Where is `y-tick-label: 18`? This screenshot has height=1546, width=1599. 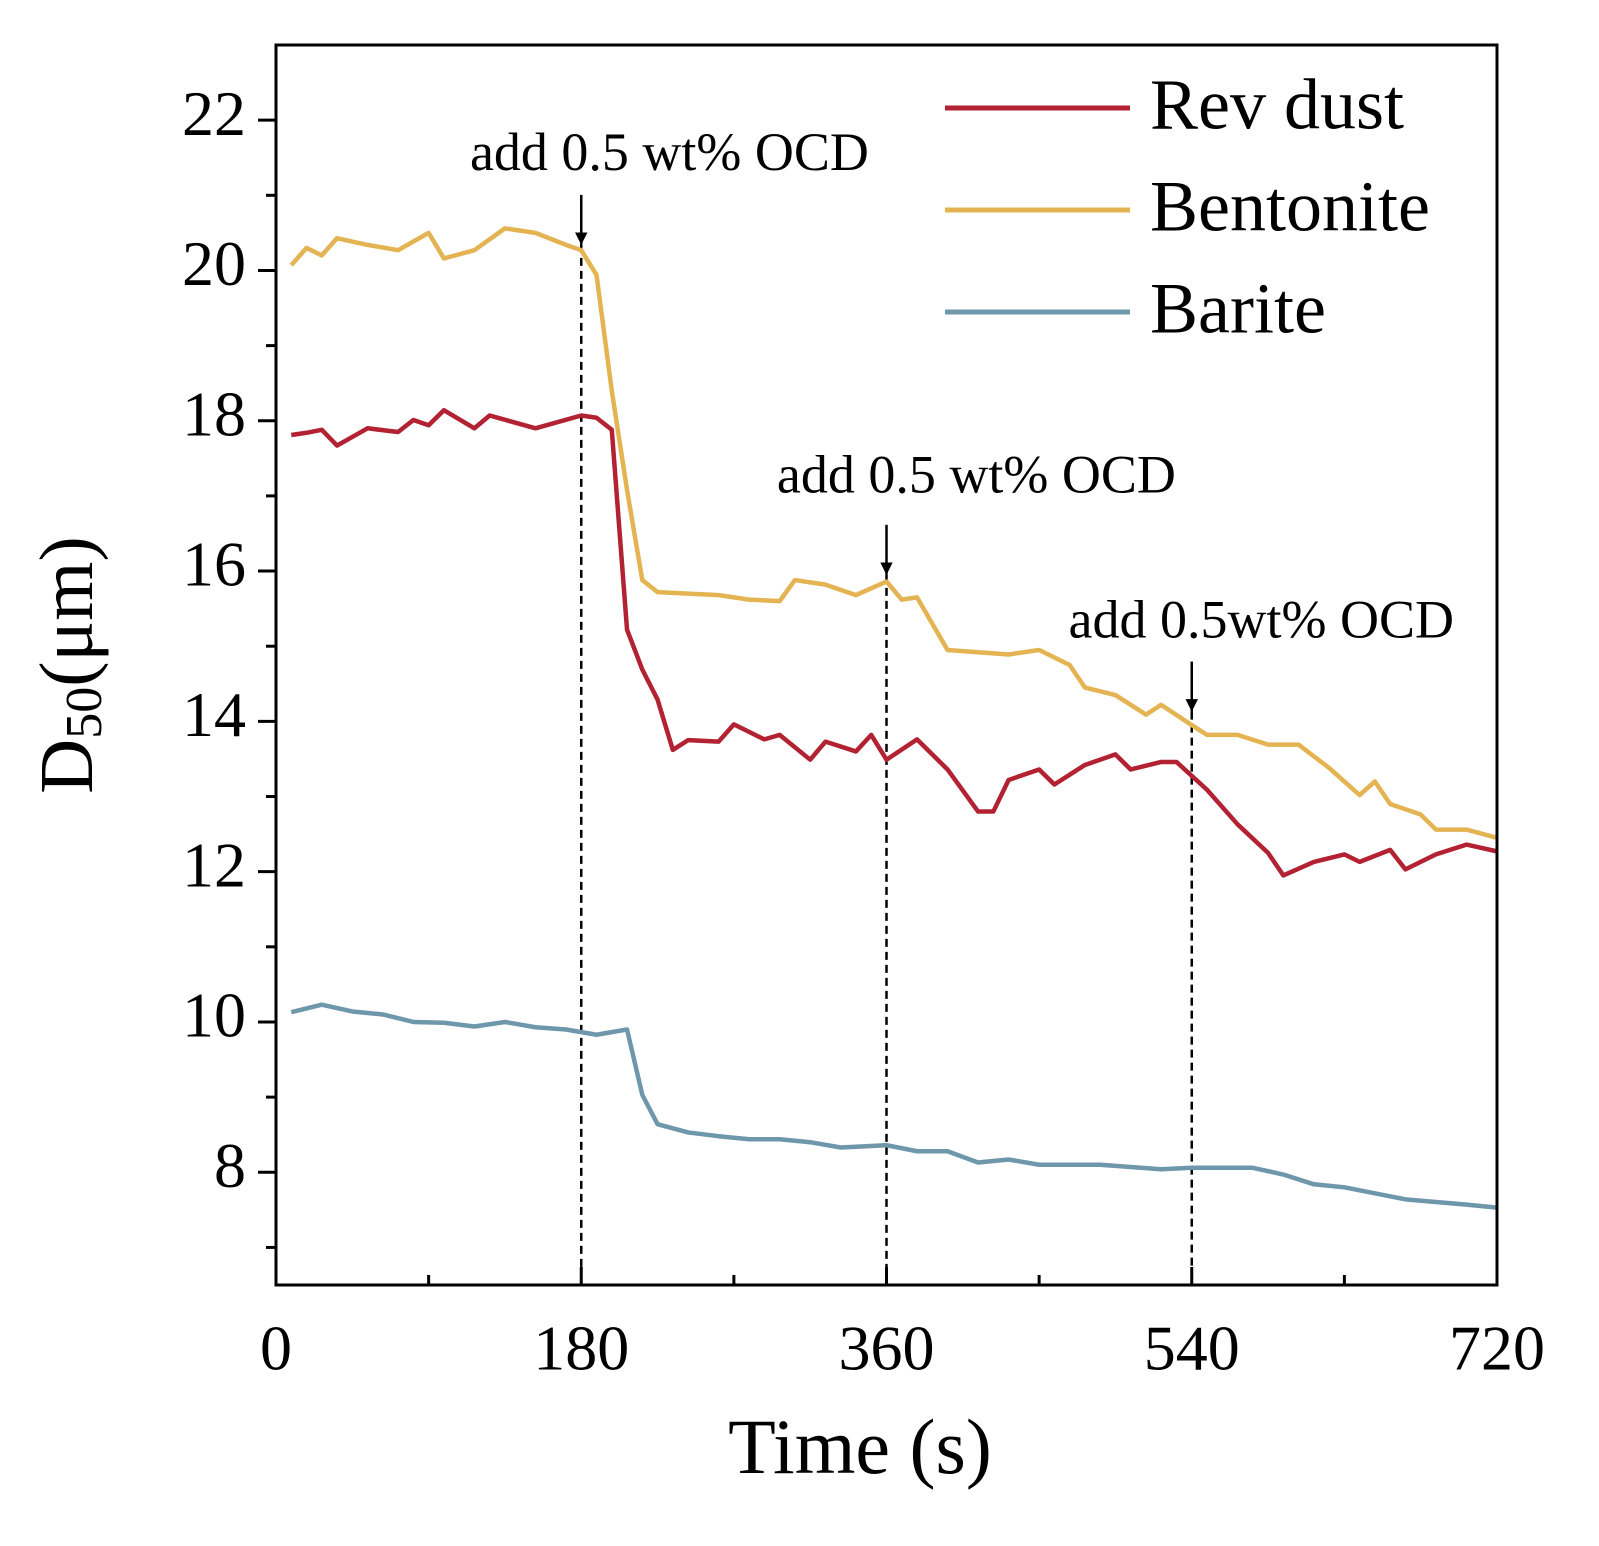
y-tick-label: 18 is located at coordinates (214, 413).